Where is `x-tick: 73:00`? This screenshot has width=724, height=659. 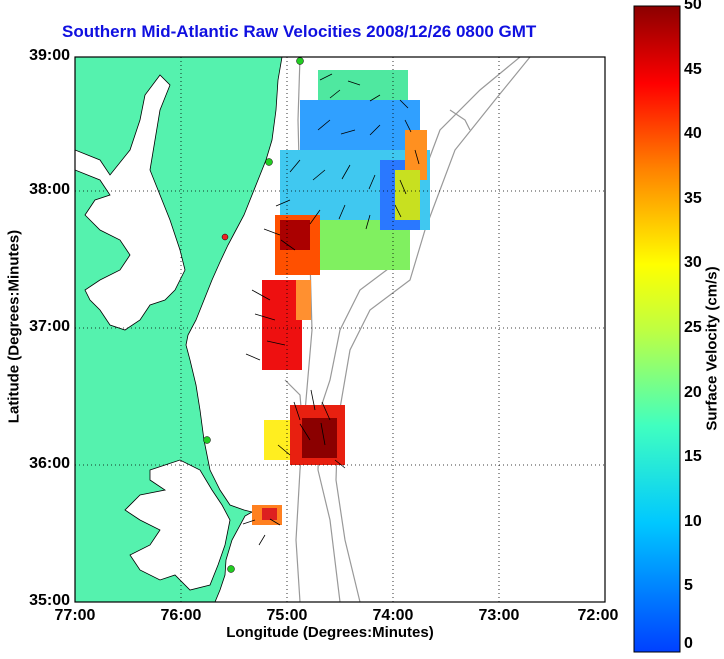
x-tick: 73:00 is located at coordinates (499, 615).